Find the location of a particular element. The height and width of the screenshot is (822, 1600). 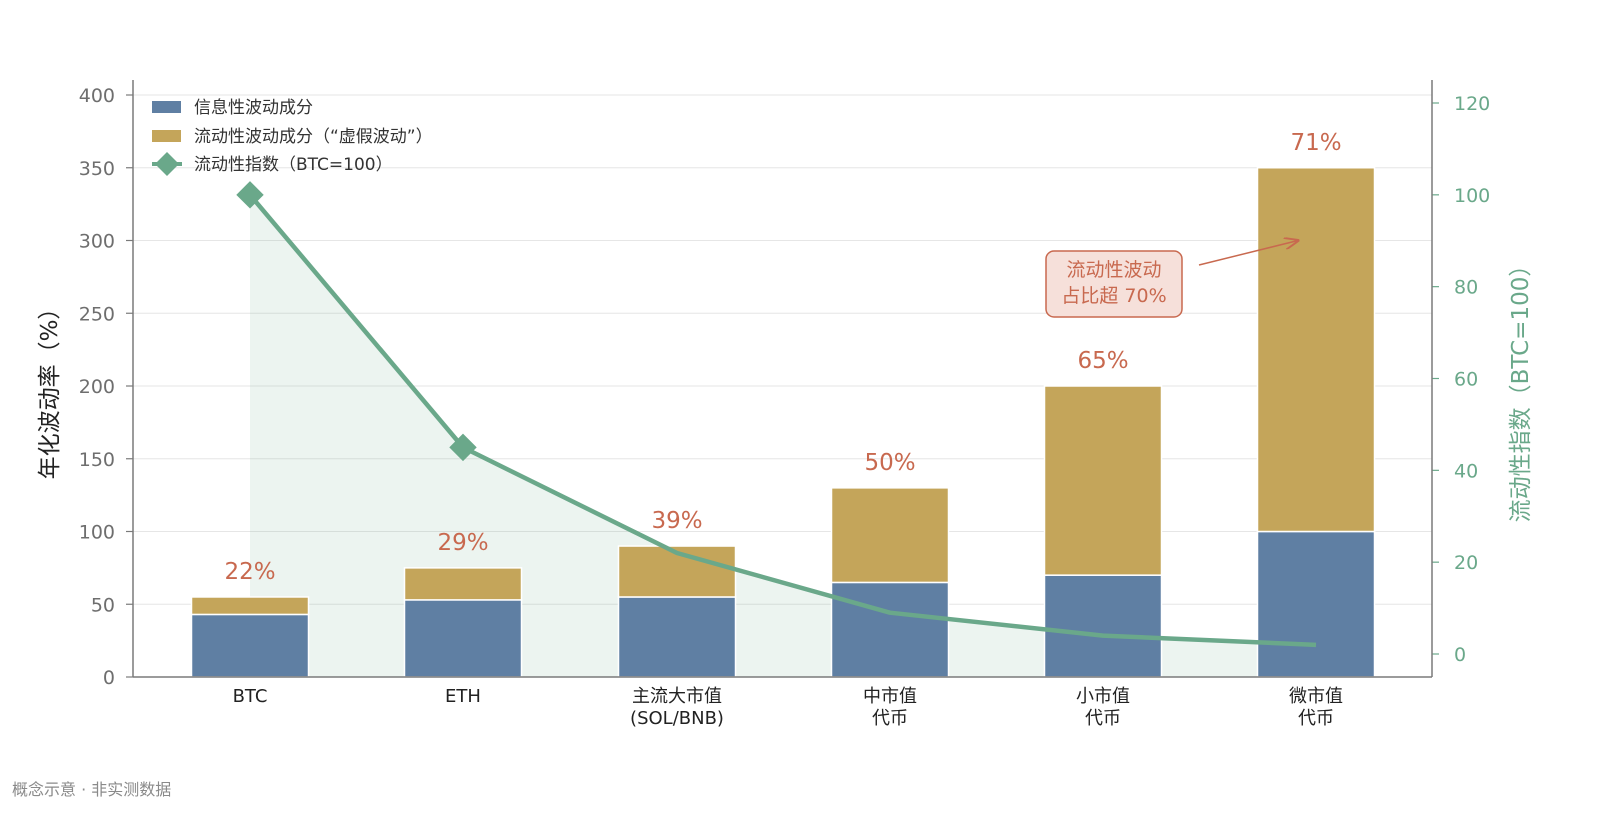

y2-tick-label: 20 is located at coordinates (1466, 563).